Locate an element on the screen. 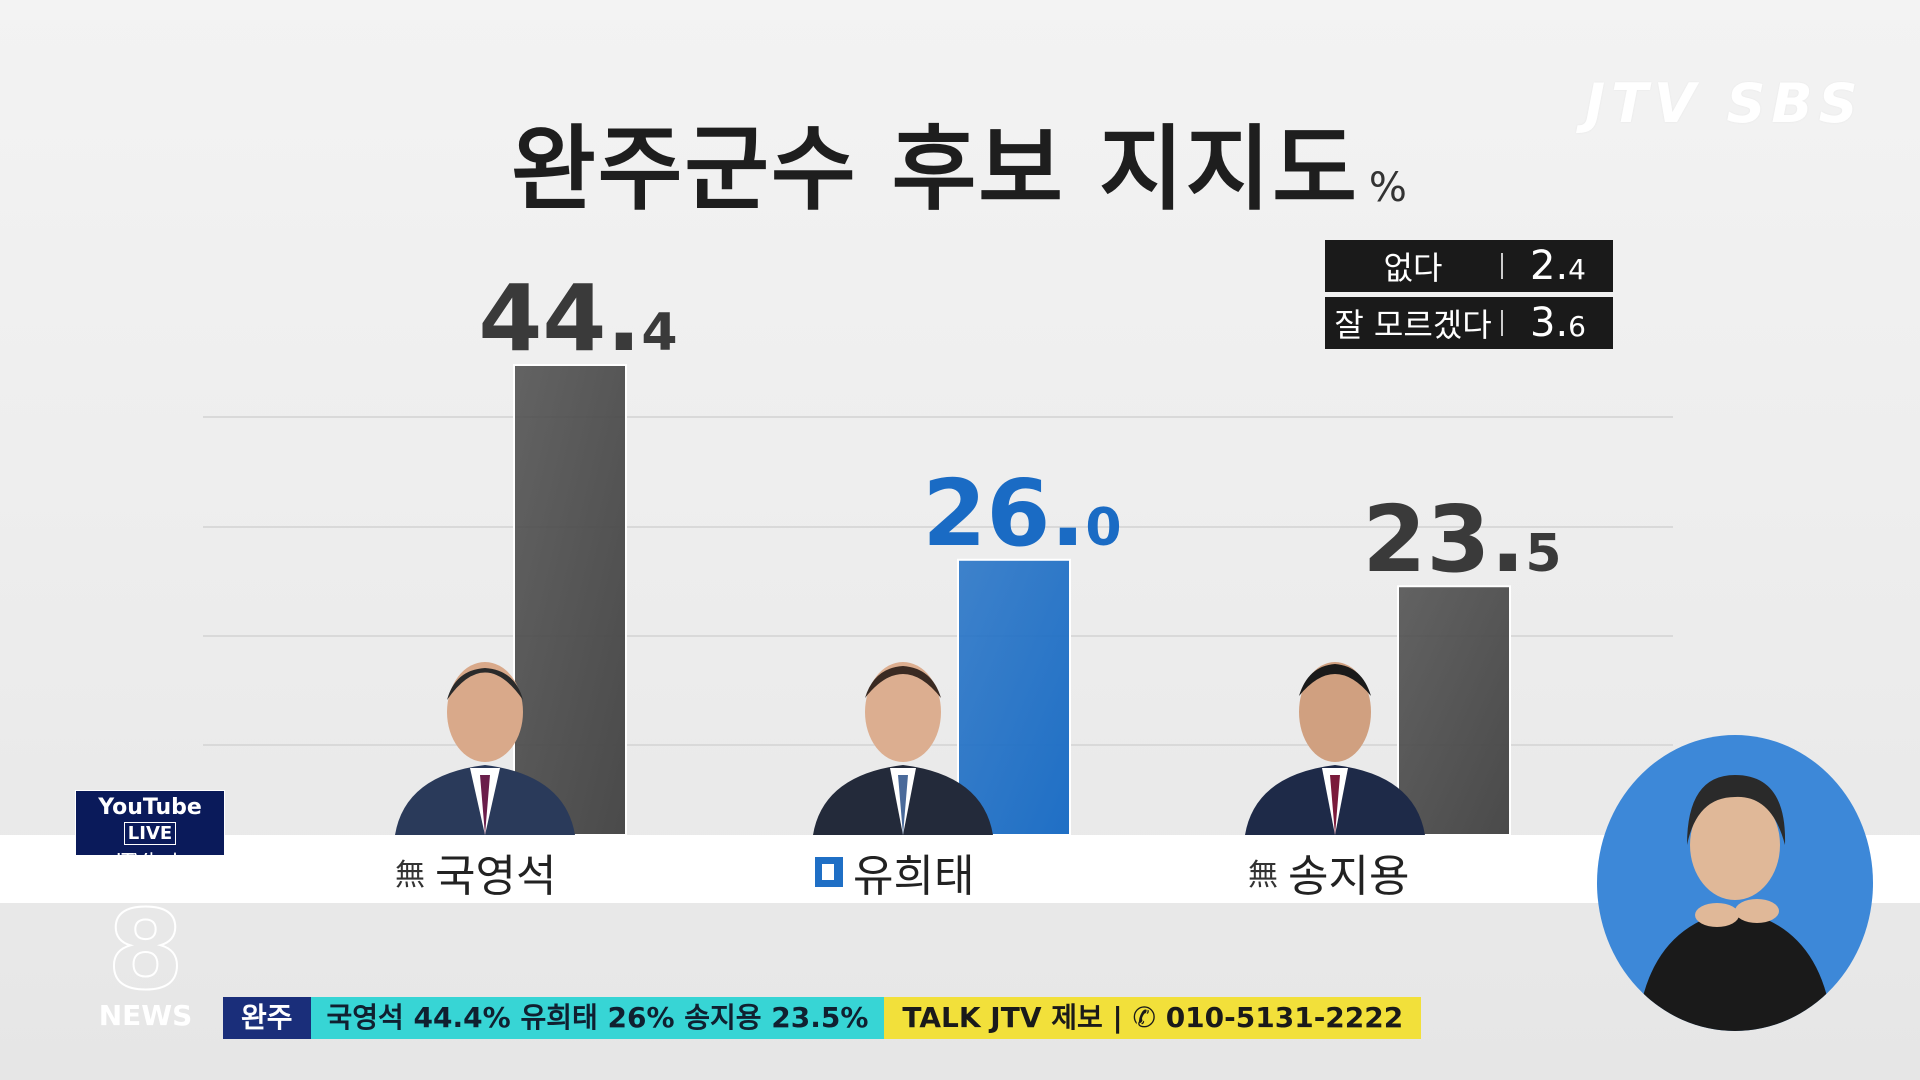 The height and width of the screenshot is (1080, 1920). ticker-region: 완주 is located at coordinates (267, 1018).